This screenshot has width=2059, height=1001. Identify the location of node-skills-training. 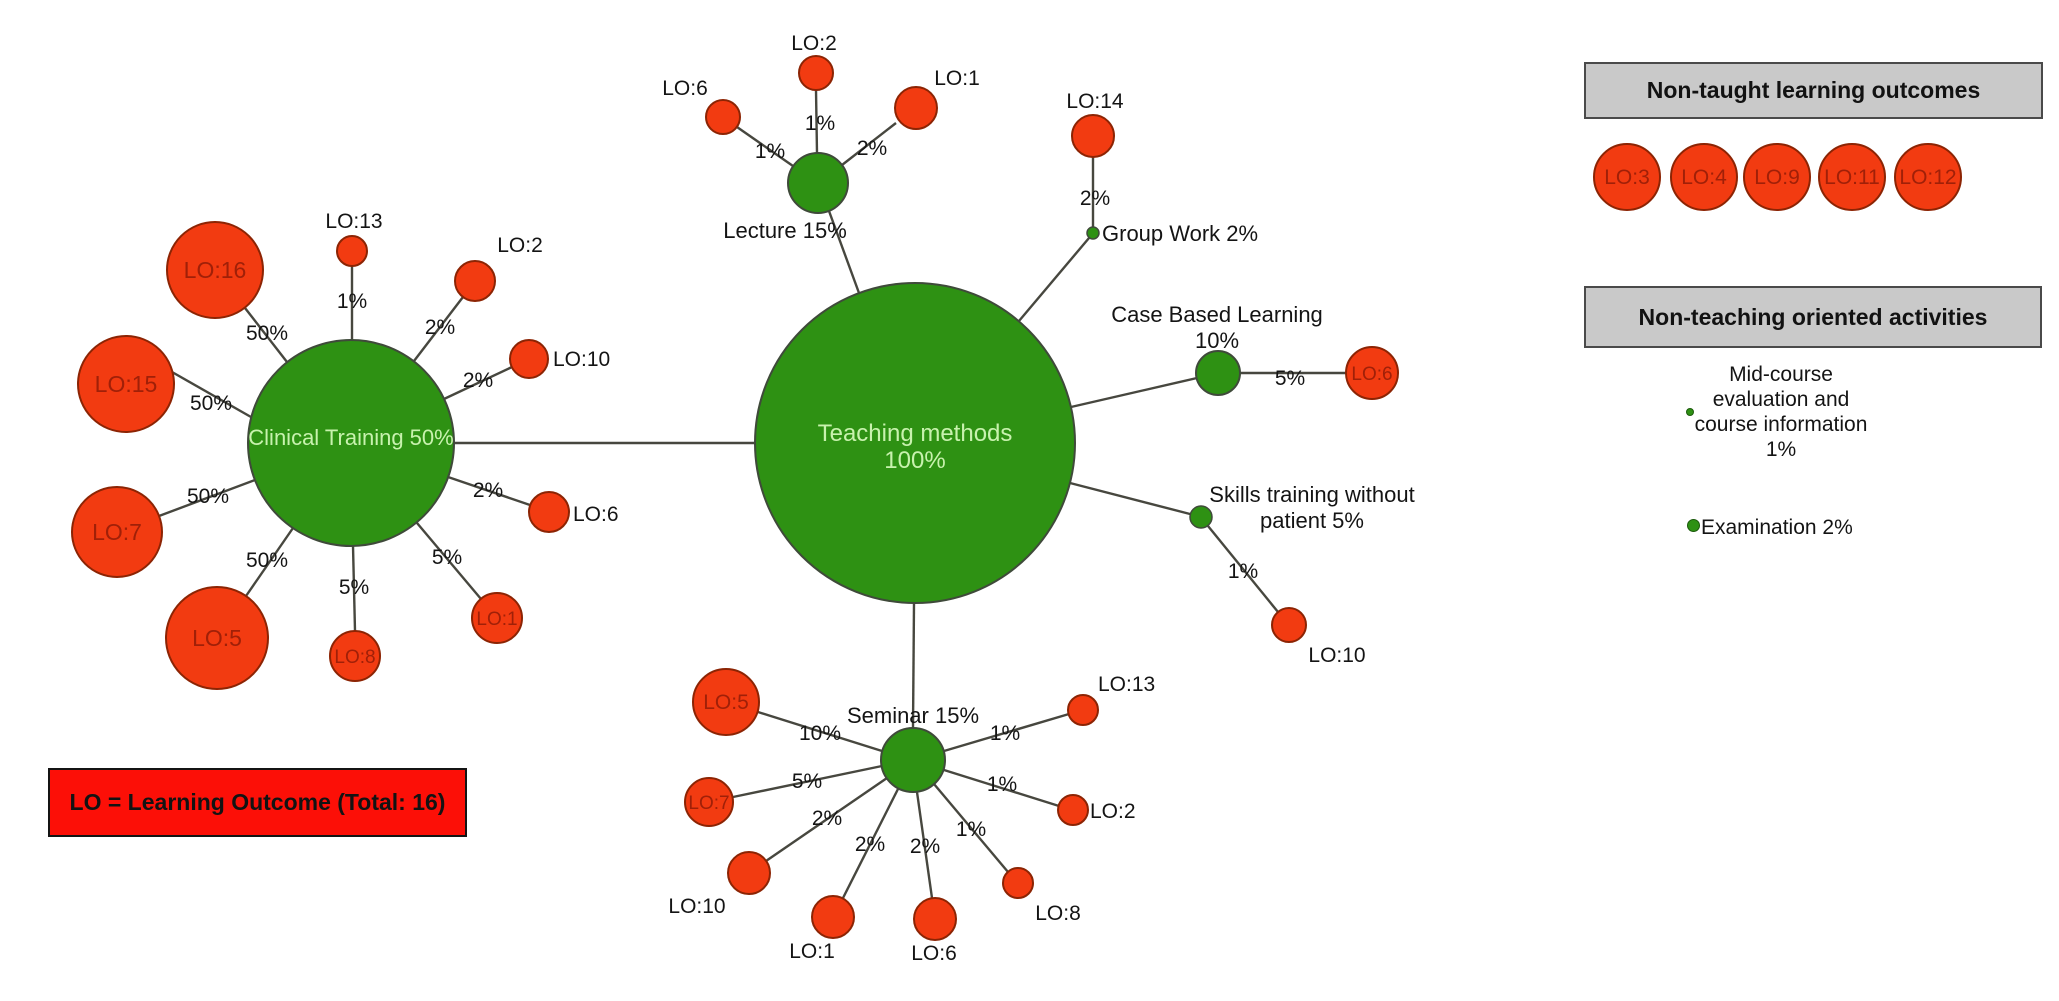
(1201, 517).